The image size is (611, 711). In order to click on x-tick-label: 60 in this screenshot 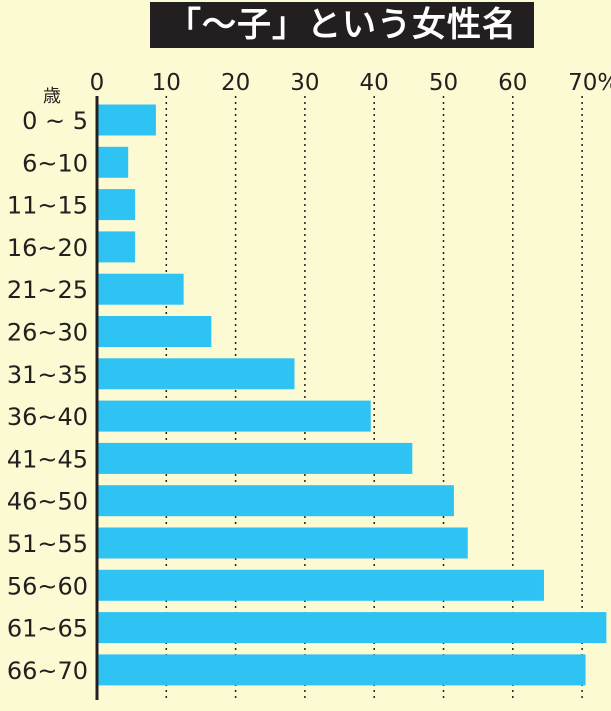, I will do `click(512, 83)`.